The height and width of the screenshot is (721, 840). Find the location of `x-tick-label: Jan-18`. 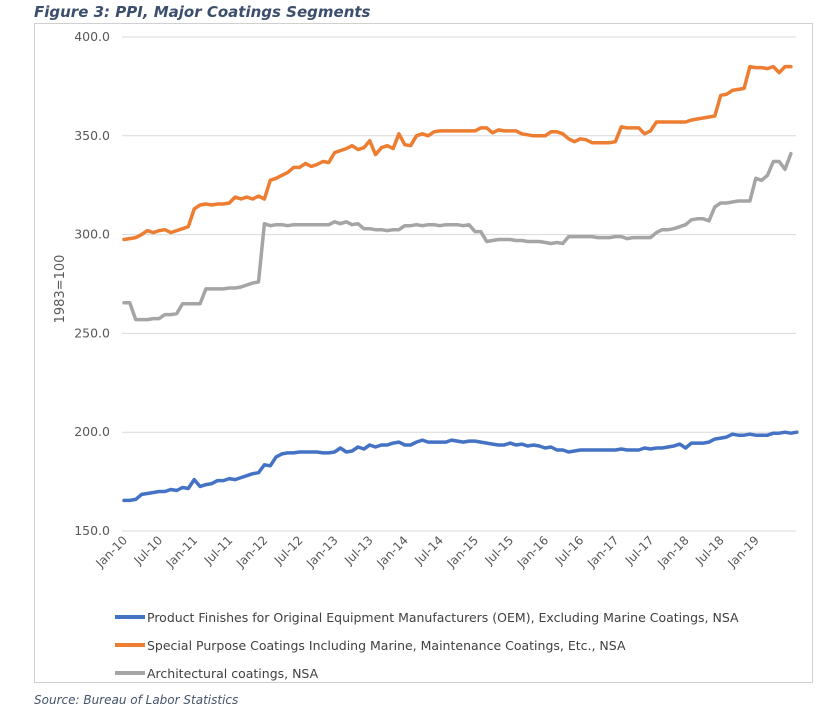

x-tick-label: Jan-18 is located at coordinates (673, 552).